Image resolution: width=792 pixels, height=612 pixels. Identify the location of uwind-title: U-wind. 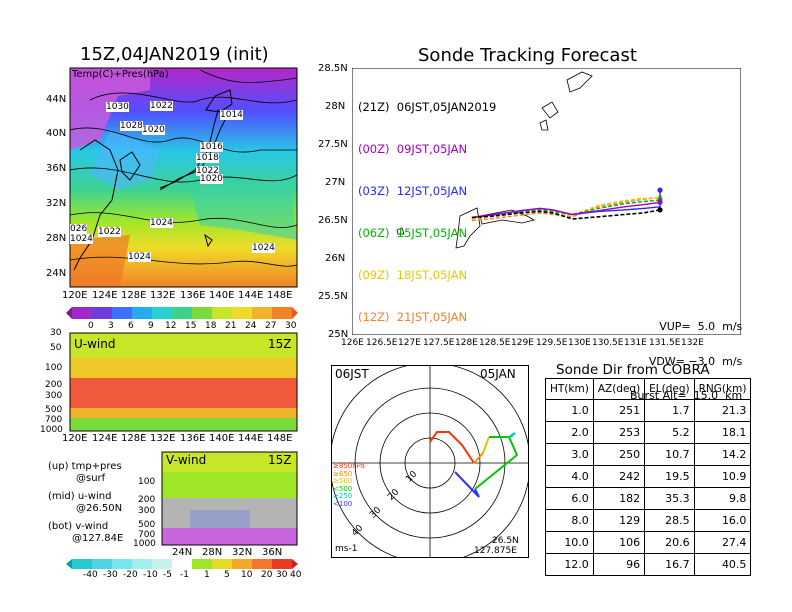
(95, 344).